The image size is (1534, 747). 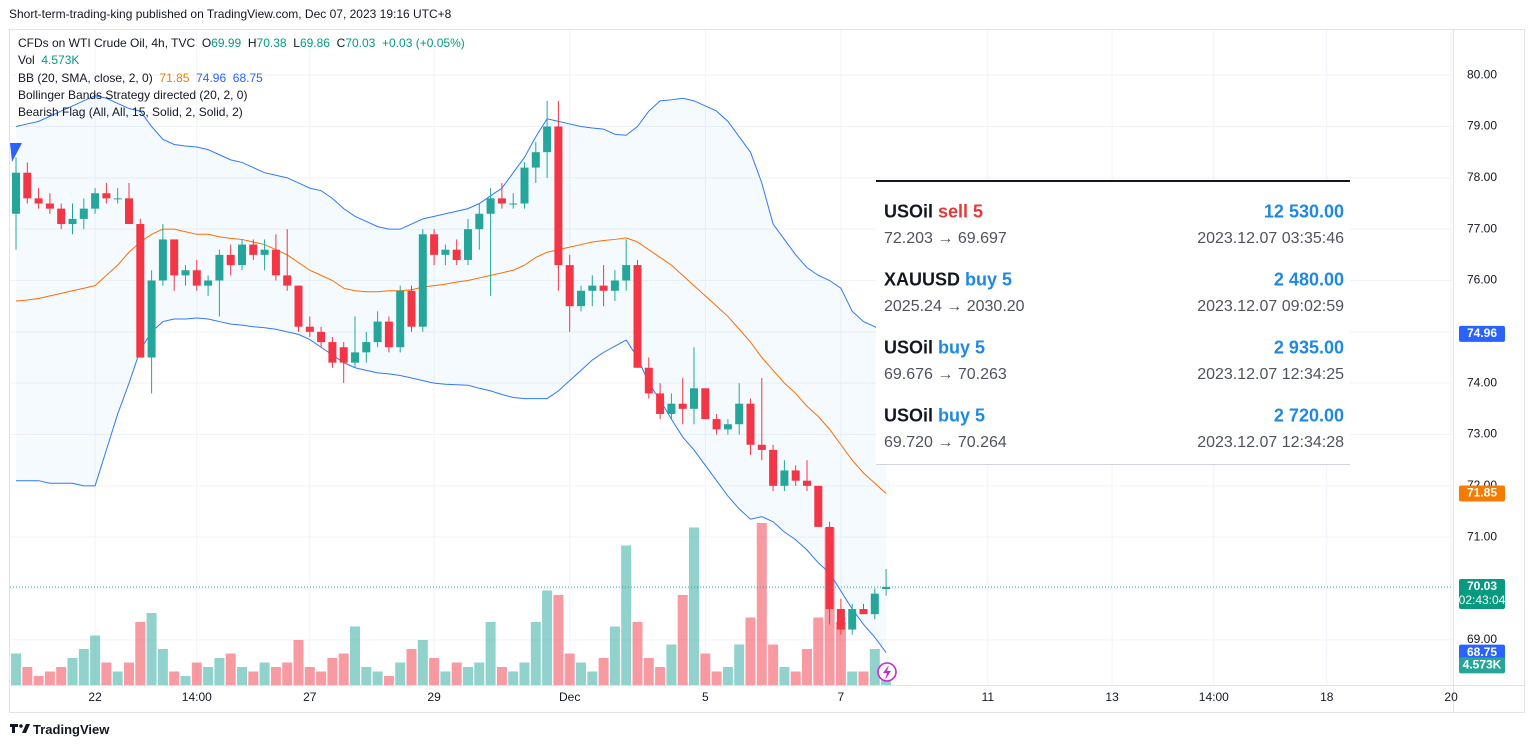 What do you see at coordinates (296, 43) in the screenshot?
I see `l-label: L` at bounding box center [296, 43].